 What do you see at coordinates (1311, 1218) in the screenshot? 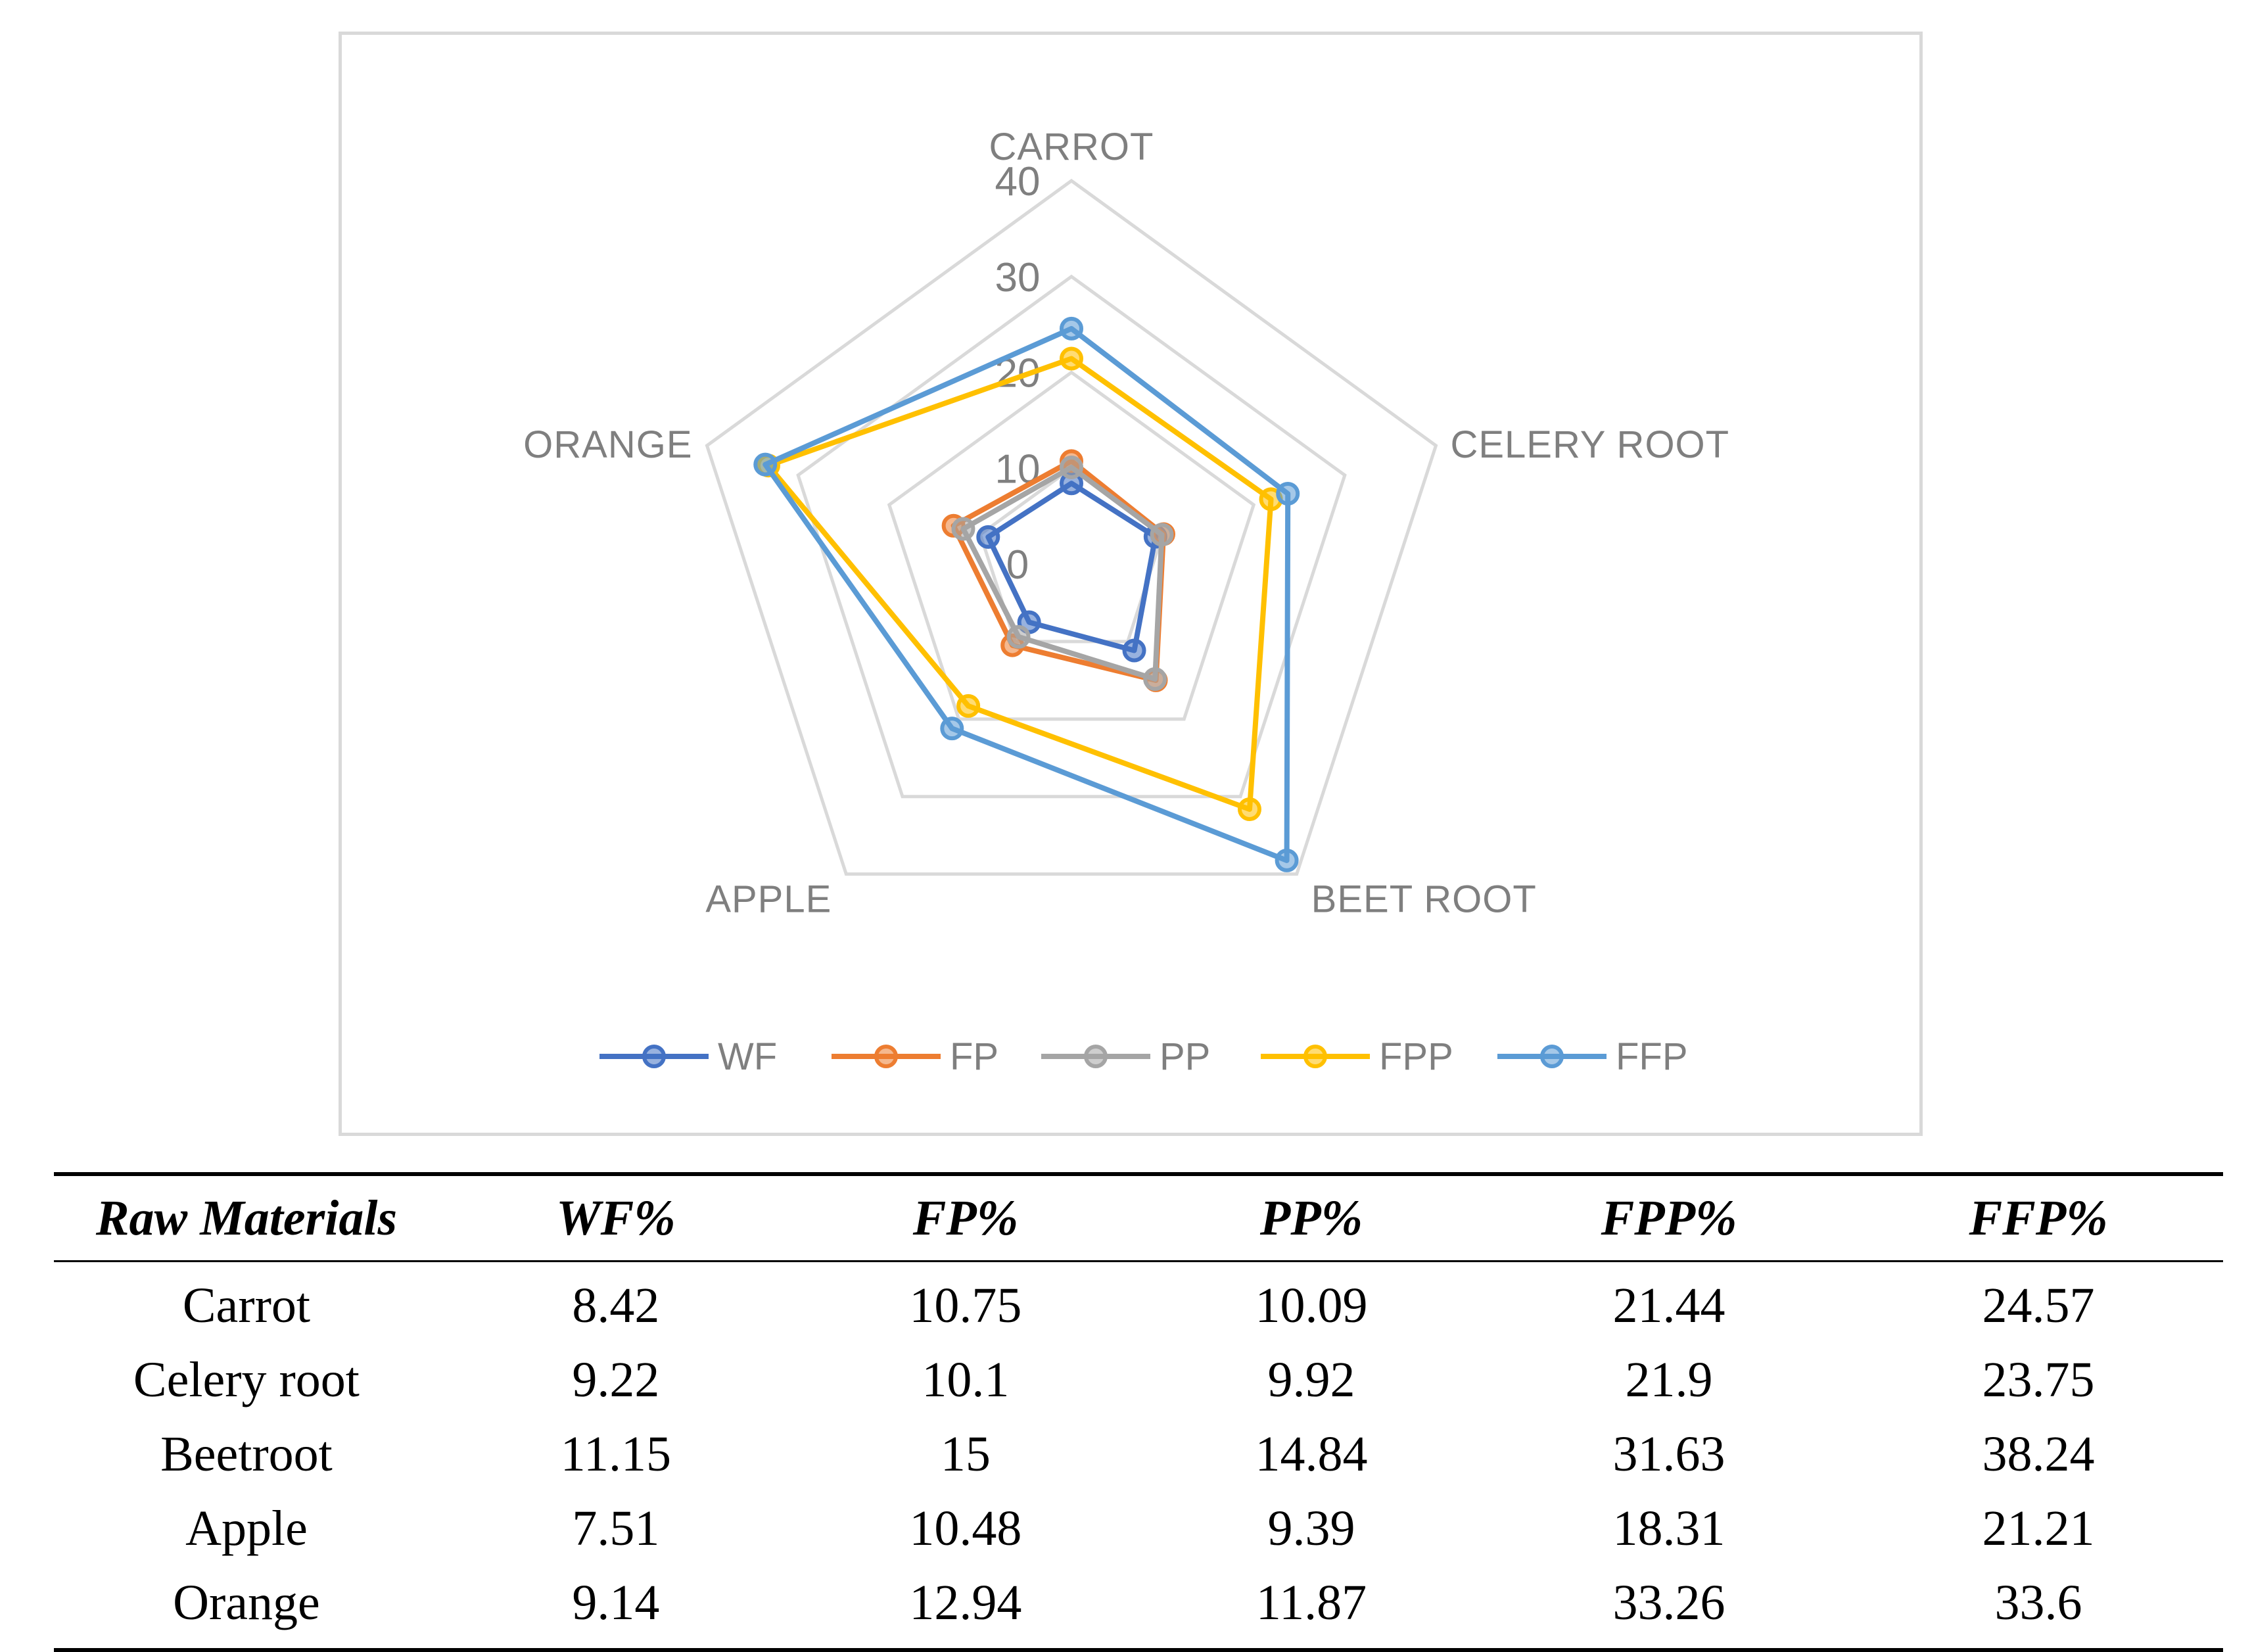
I see `header-pp: PP%` at bounding box center [1311, 1218].